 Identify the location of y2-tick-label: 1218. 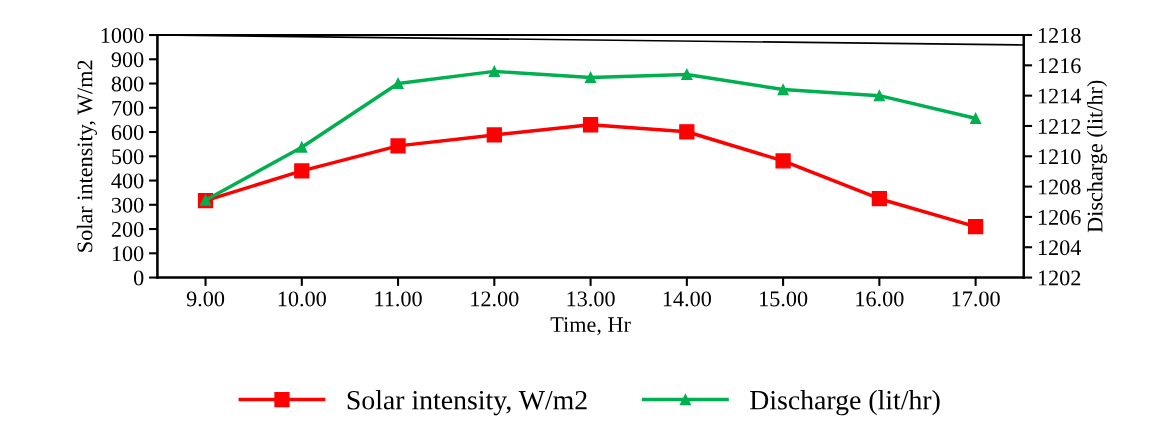
(1059, 35).